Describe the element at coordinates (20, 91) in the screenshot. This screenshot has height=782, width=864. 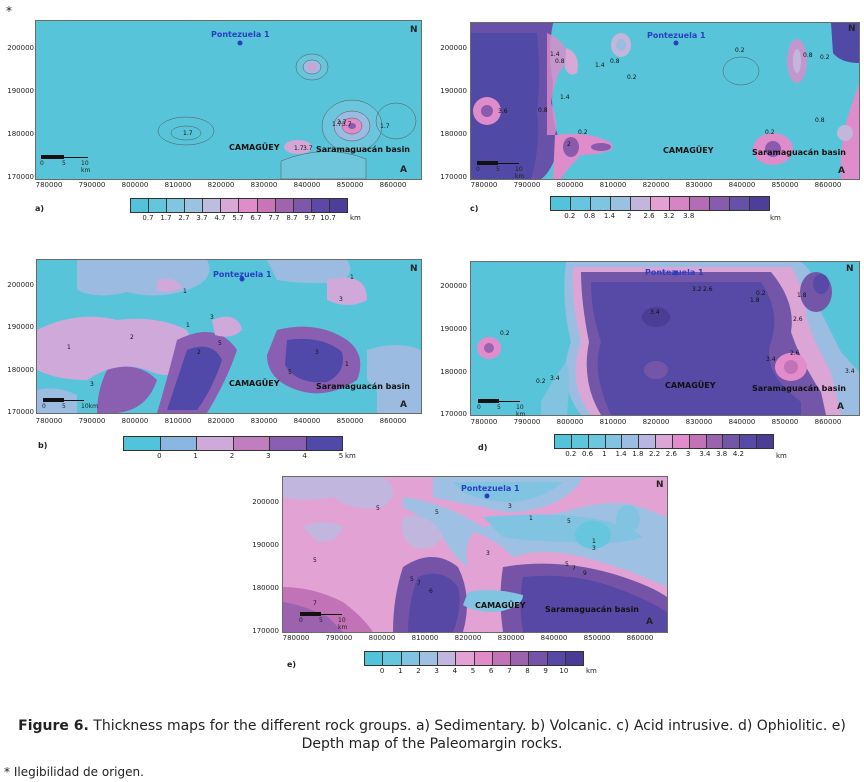
I see `ytick-a-1: 190000` at that location.